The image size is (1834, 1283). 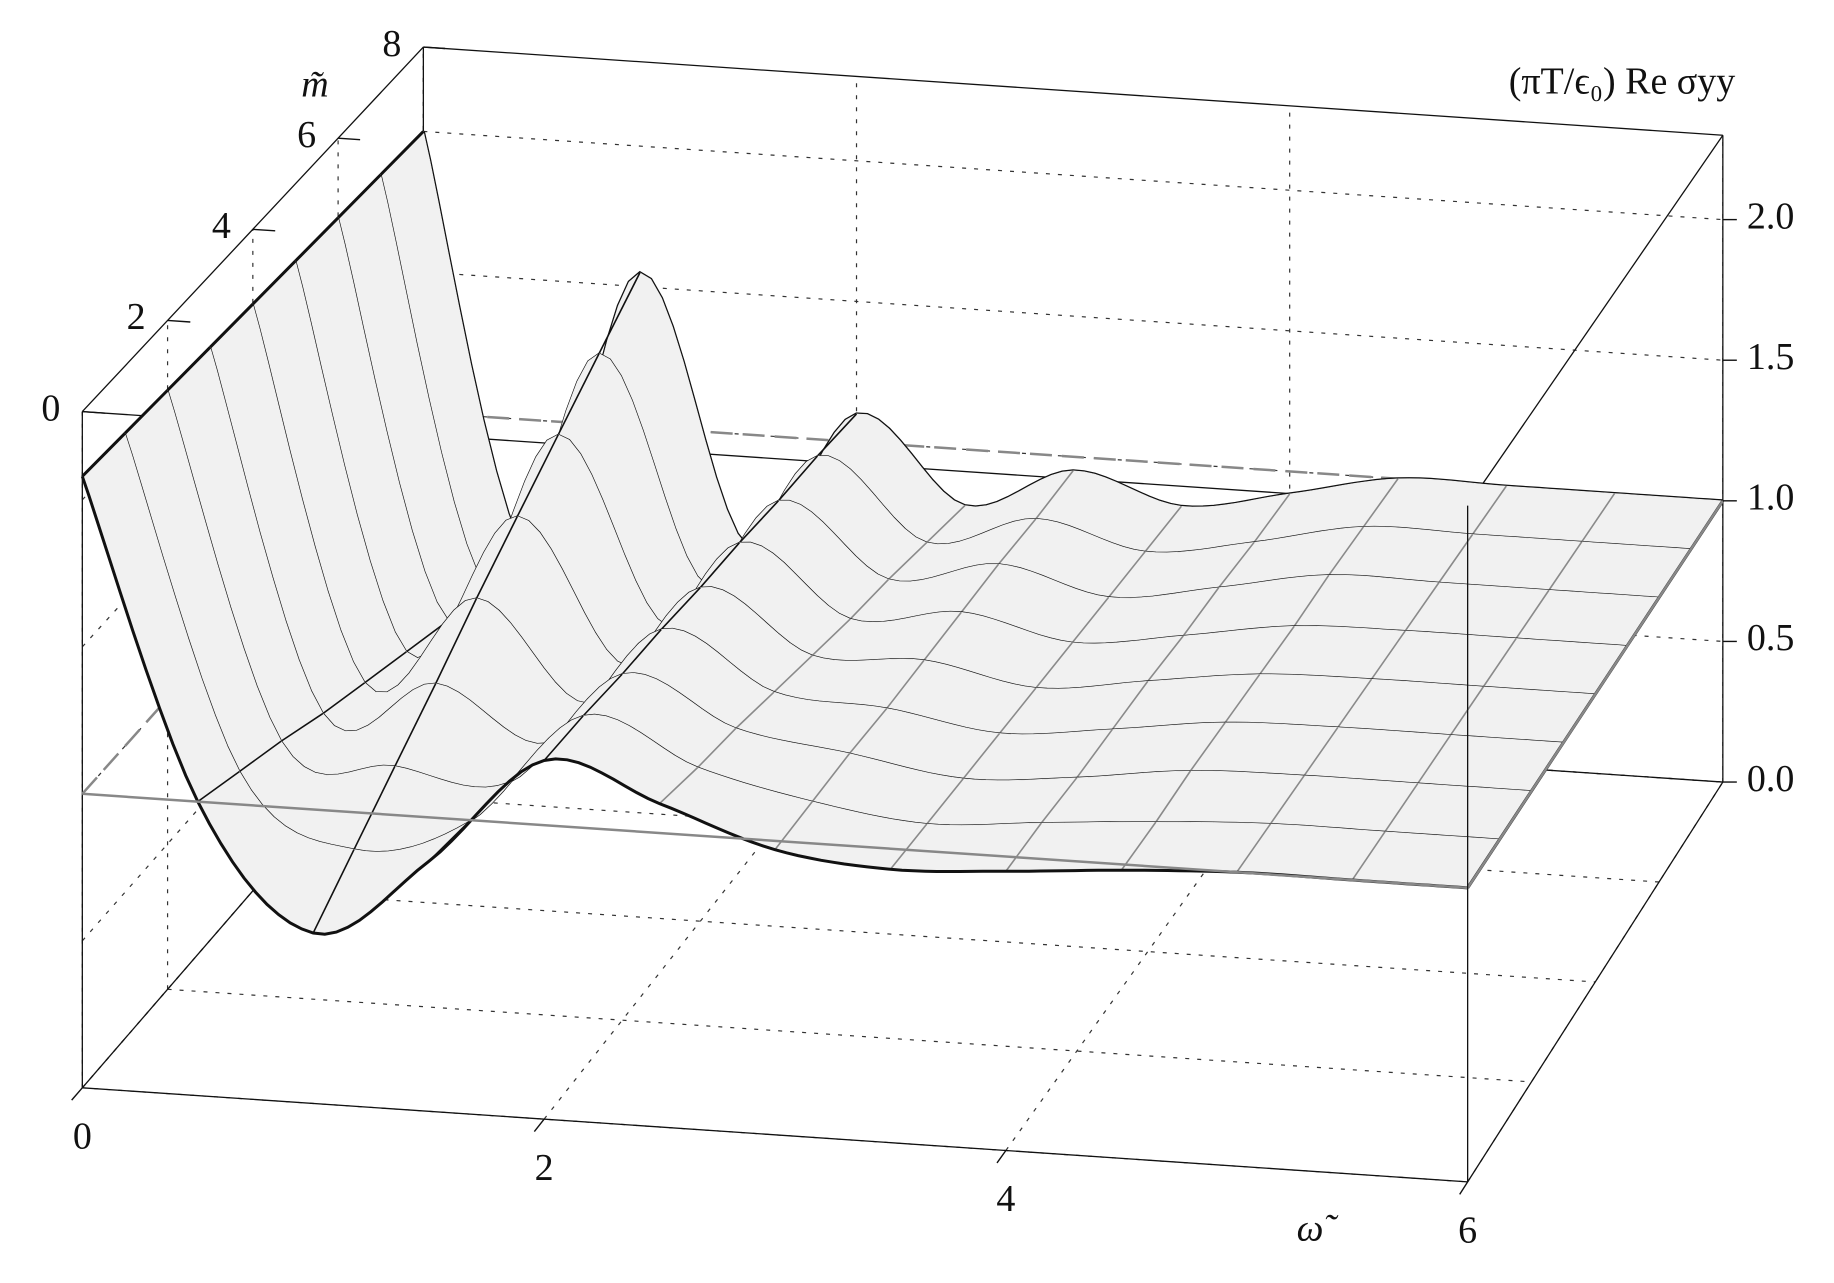 What do you see at coordinates (1771, 357) in the screenshot?
I see `z-tick-label: 1.5` at bounding box center [1771, 357].